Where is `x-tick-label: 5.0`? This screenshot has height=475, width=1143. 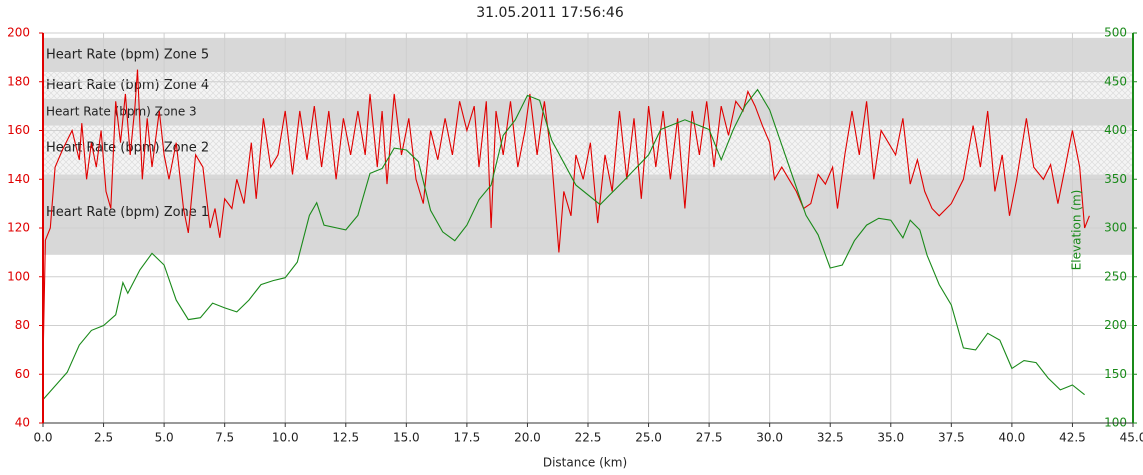 x-tick-label: 5.0 is located at coordinates (164, 438).